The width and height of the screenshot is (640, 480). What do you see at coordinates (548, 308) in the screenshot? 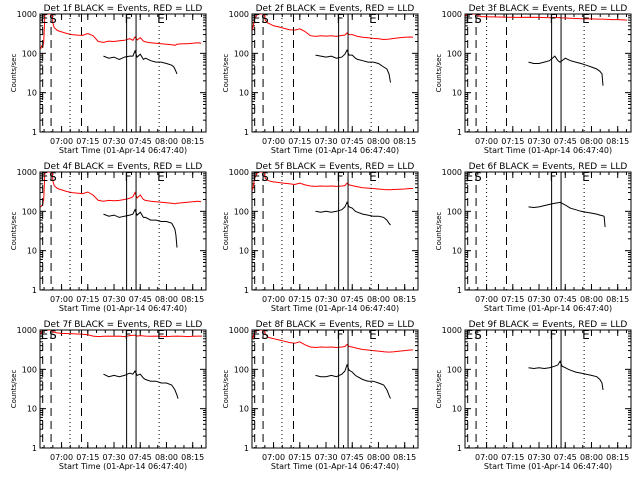
I see `x-axis-label: Start Time (01-Apr-14 06:47:40)` at bounding box center [548, 308].